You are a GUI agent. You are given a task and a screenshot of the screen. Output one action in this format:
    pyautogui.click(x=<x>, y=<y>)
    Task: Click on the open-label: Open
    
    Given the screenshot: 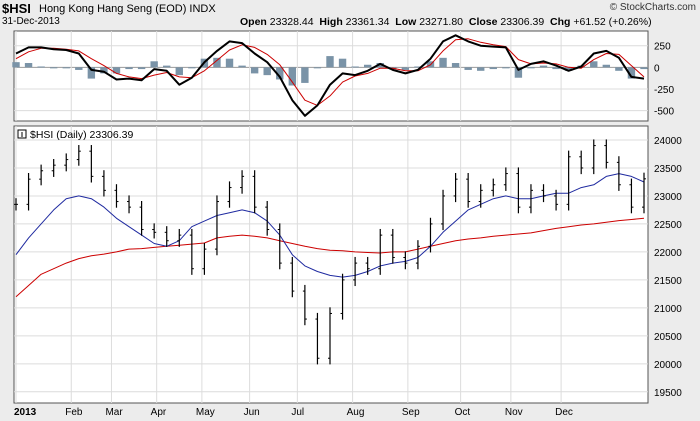 What is the action you would take?
    pyautogui.click(x=253, y=22)
    